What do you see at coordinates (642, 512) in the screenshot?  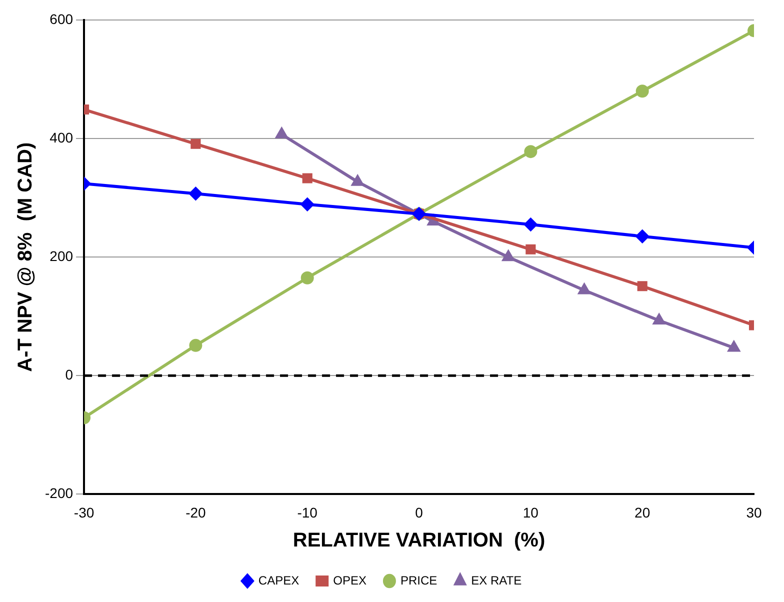 I see `x-tick-label: 20` at bounding box center [642, 512].